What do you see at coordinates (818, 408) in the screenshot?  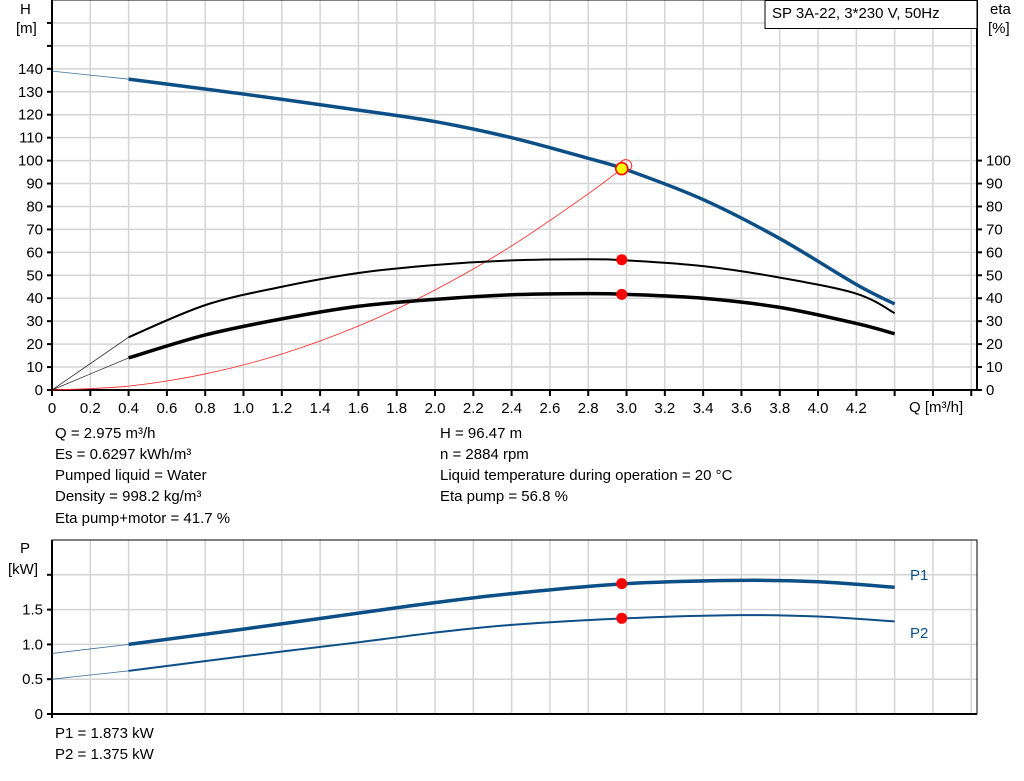 I see `x-tick-label: 4.0` at bounding box center [818, 408].